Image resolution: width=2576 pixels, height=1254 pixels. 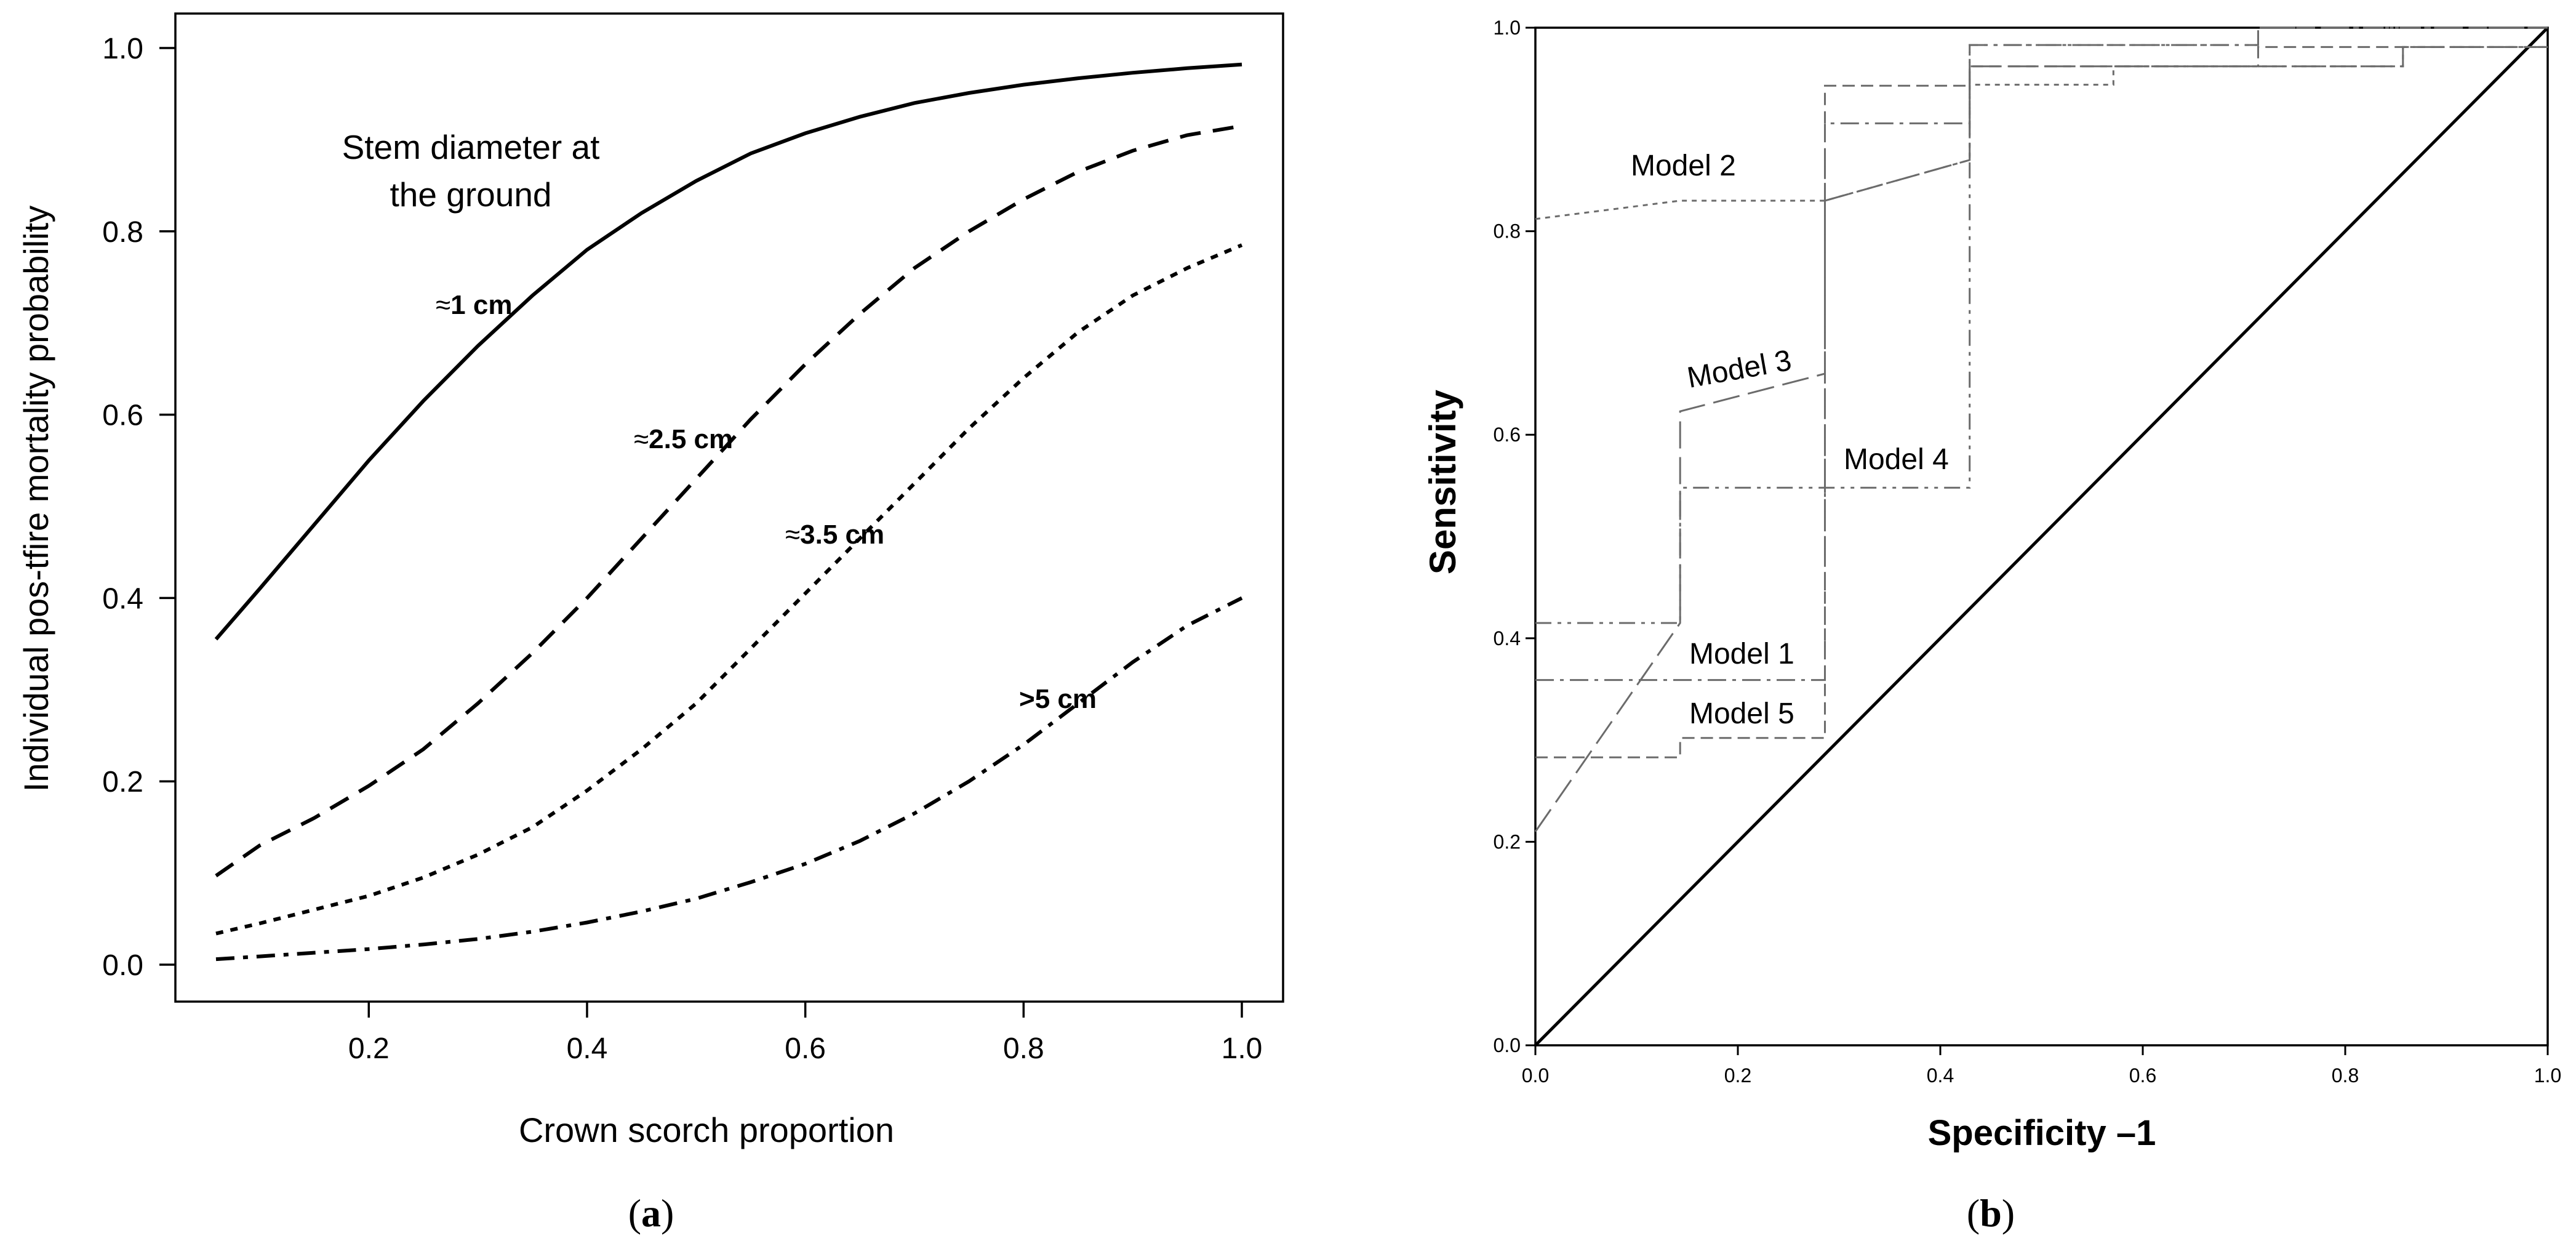 What do you see at coordinates (2041, 1066) in the screenshot?
I see `panel-b-x-ticks: 0.0 0.2 0.4 0.6 0.8 1.0` at bounding box center [2041, 1066].